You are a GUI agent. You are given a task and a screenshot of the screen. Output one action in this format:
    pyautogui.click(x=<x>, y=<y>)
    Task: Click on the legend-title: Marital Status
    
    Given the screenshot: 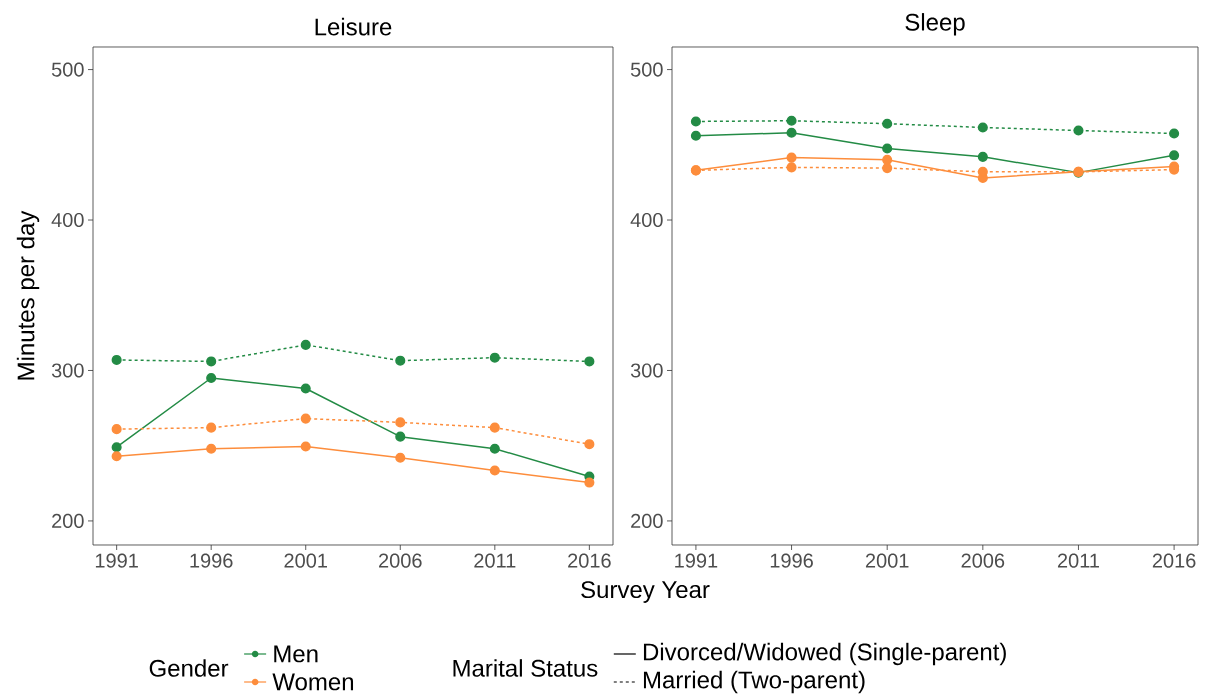 What is the action you would take?
    pyautogui.click(x=525, y=668)
    